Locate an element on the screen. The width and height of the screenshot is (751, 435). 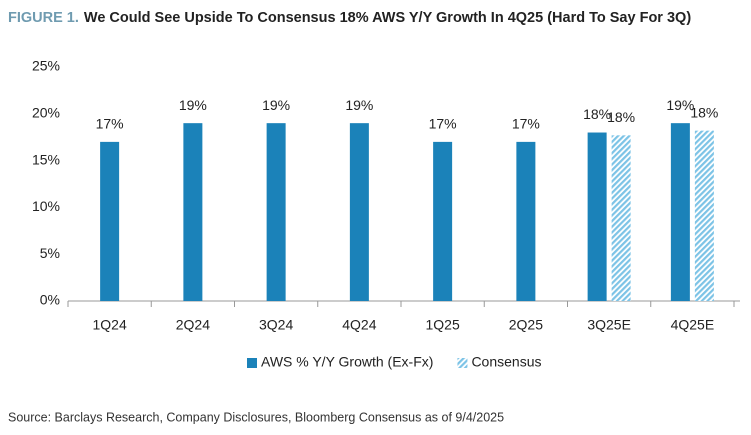
x-tick-label: 3Q24 is located at coordinates (276, 325).